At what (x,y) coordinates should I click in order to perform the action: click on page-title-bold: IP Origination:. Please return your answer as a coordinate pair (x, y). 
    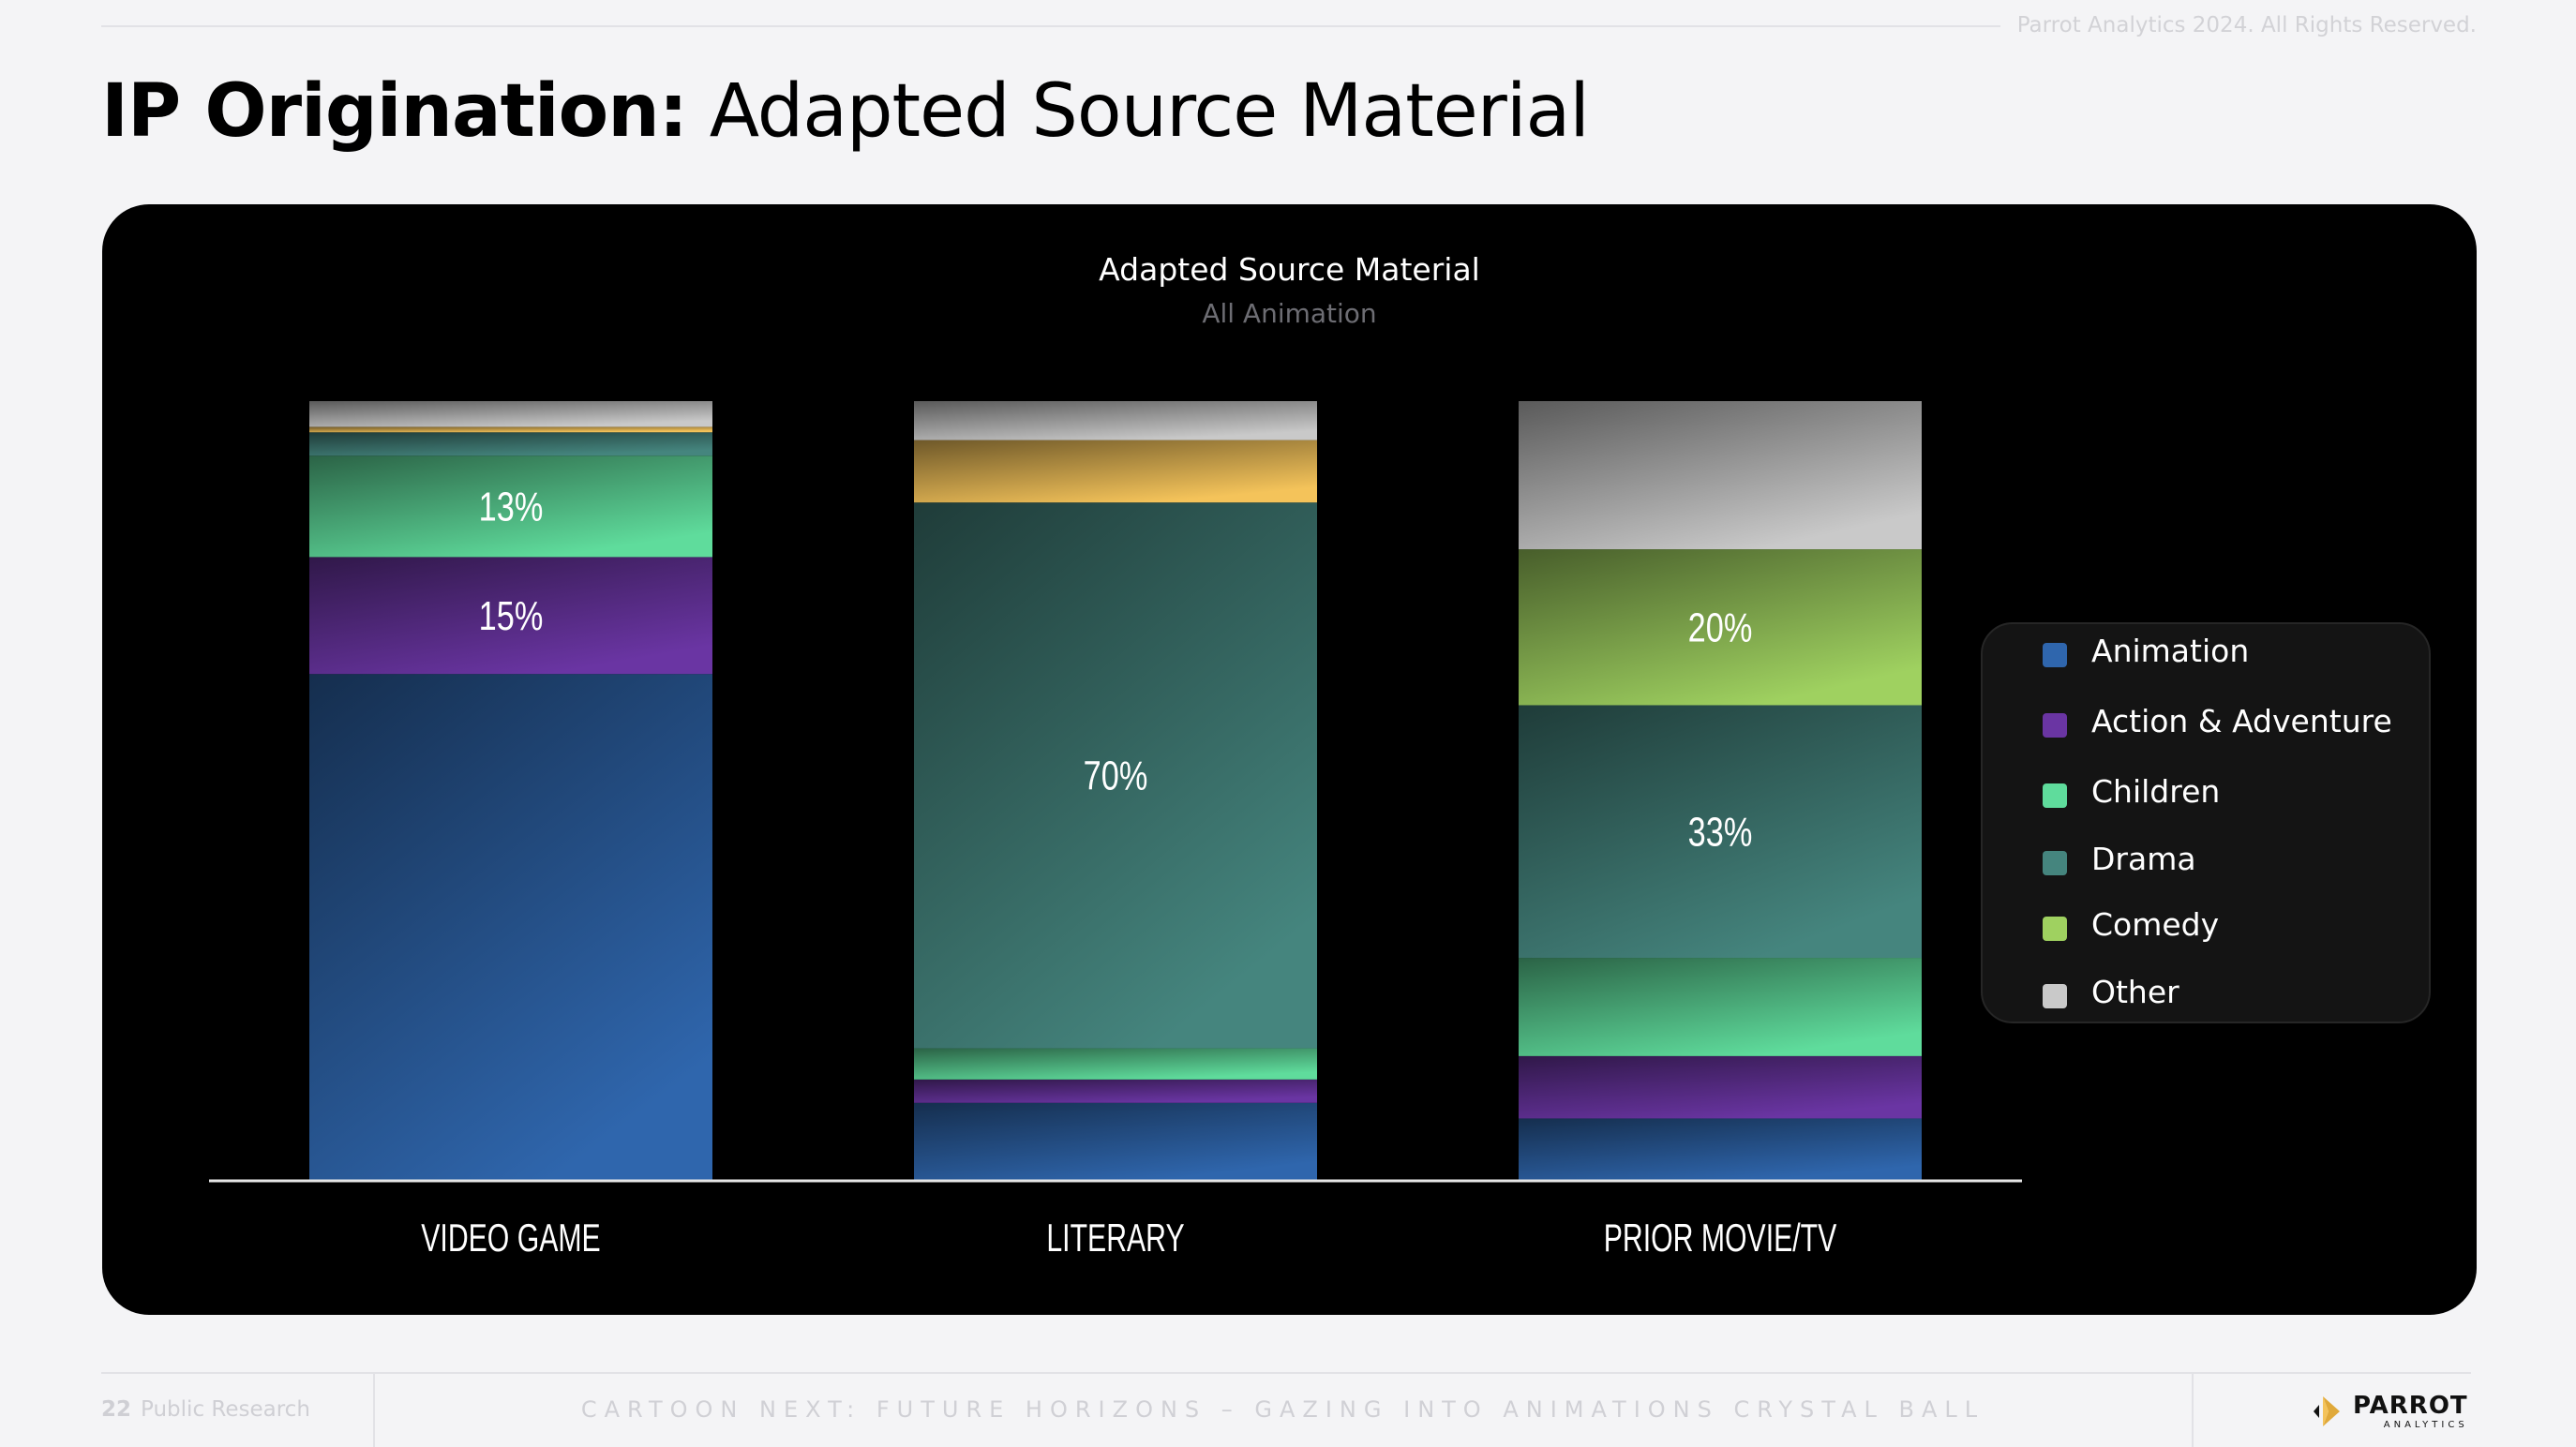
    Looking at the image, I should click on (394, 111).